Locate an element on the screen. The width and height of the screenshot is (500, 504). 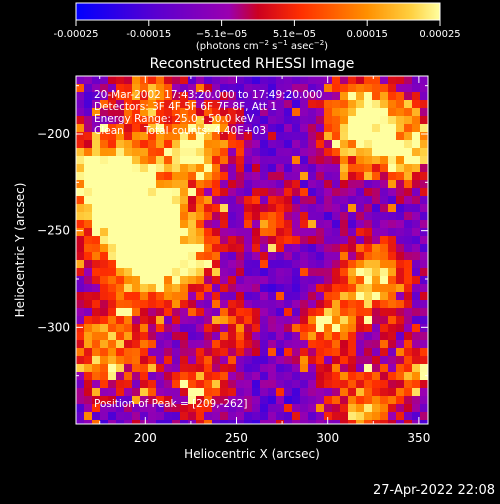
y-tick-label: −250 is located at coordinates (53, 231).